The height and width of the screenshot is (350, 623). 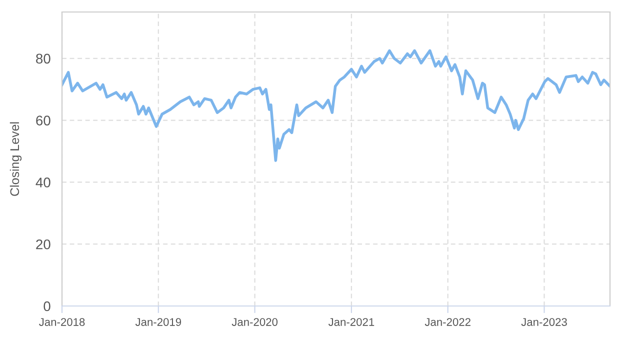 What do you see at coordinates (62, 322) in the screenshot?
I see `x-tick-label: Jan-2018` at bounding box center [62, 322].